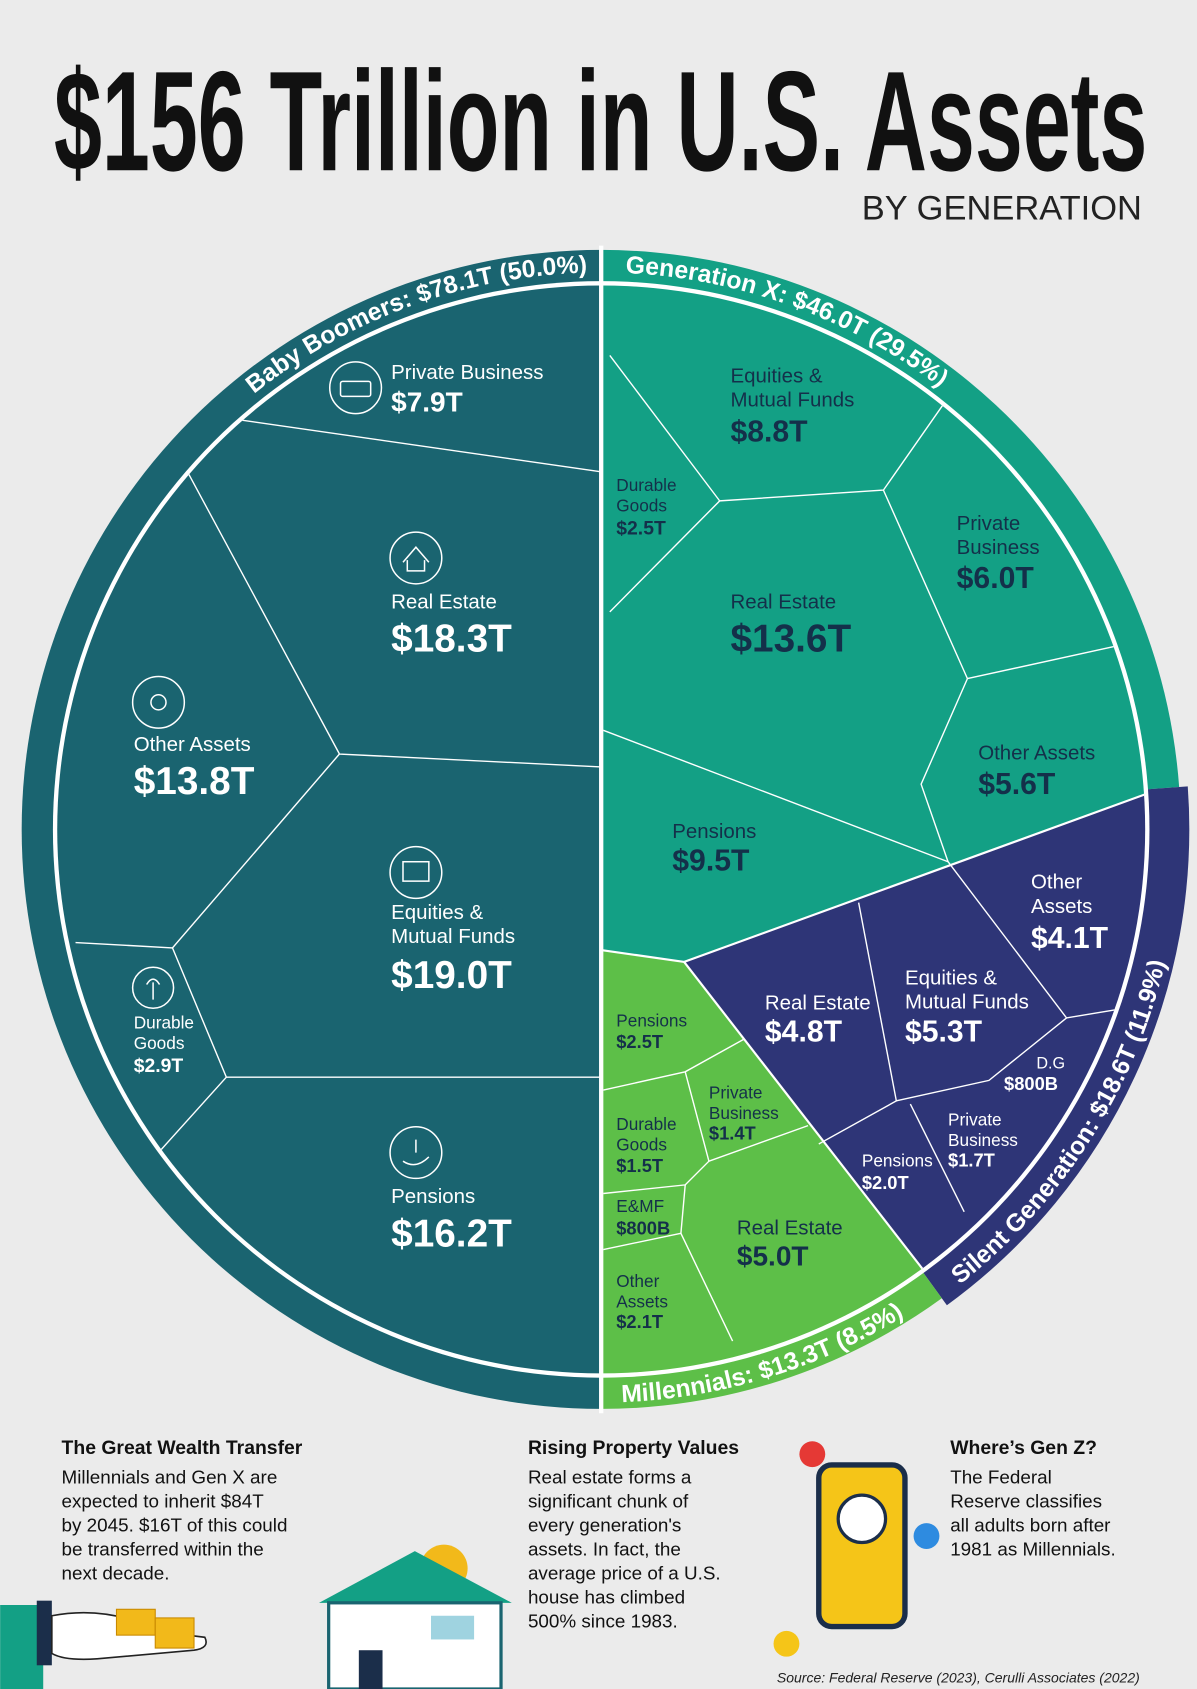 Image resolution: width=1197 pixels, height=1689 pixels. Describe the element at coordinates (606, 1596) in the screenshot. I see `note-text: house has climbed` at that location.